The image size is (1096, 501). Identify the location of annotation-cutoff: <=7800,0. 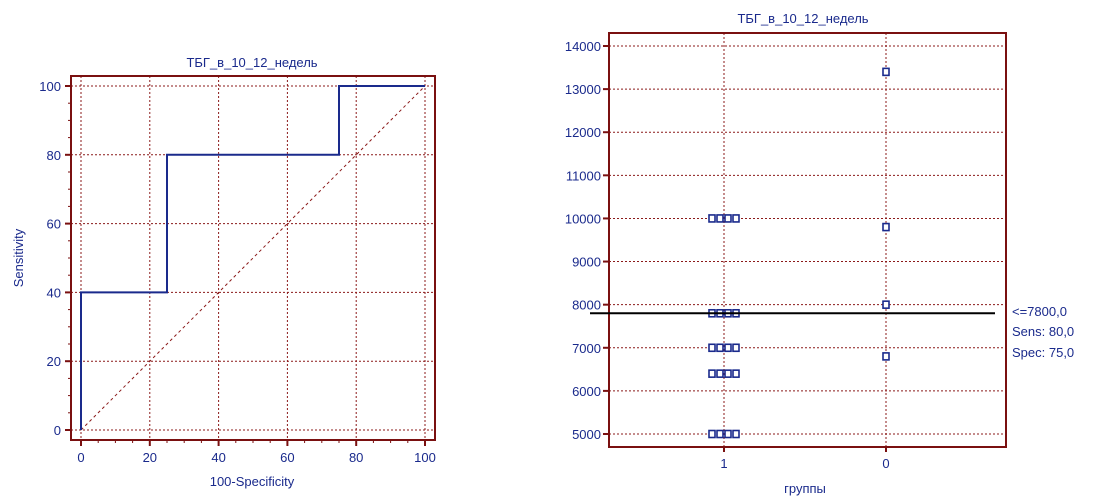
(1039, 311).